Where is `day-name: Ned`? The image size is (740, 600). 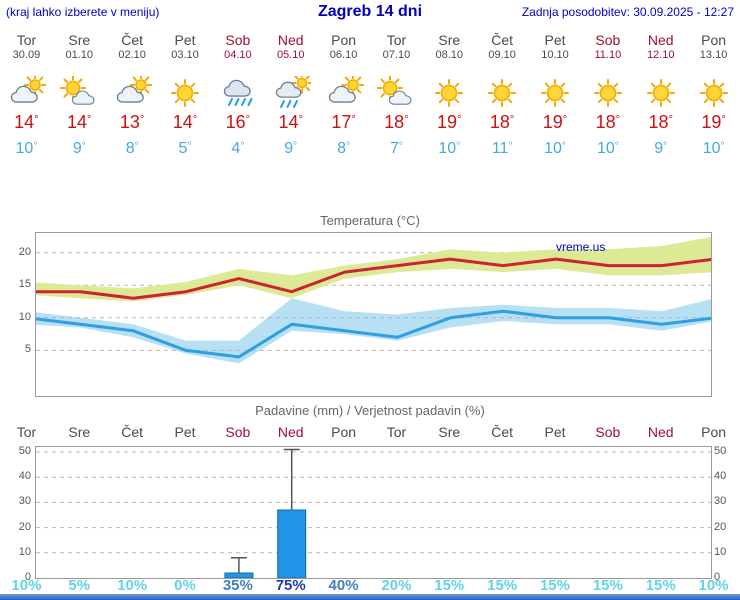 day-name: Ned is located at coordinates (660, 40).